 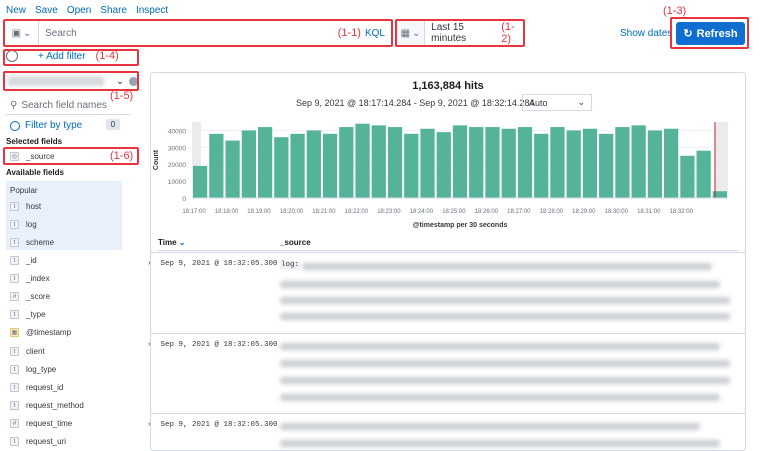 I want to click on index-options-icon, so click(x=133, y=81).